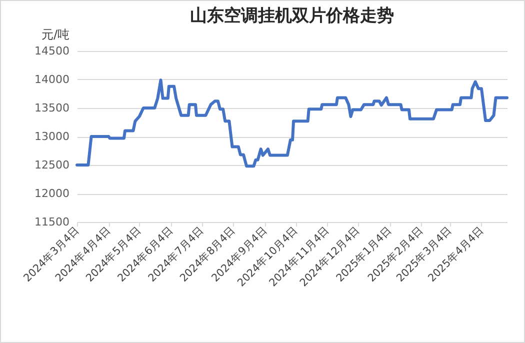  What do you see at coordinates (292, 16) in the screenshot?
I see `chart-title: 山东空调挂机双片价格走势` at bounding box center [292, 16].